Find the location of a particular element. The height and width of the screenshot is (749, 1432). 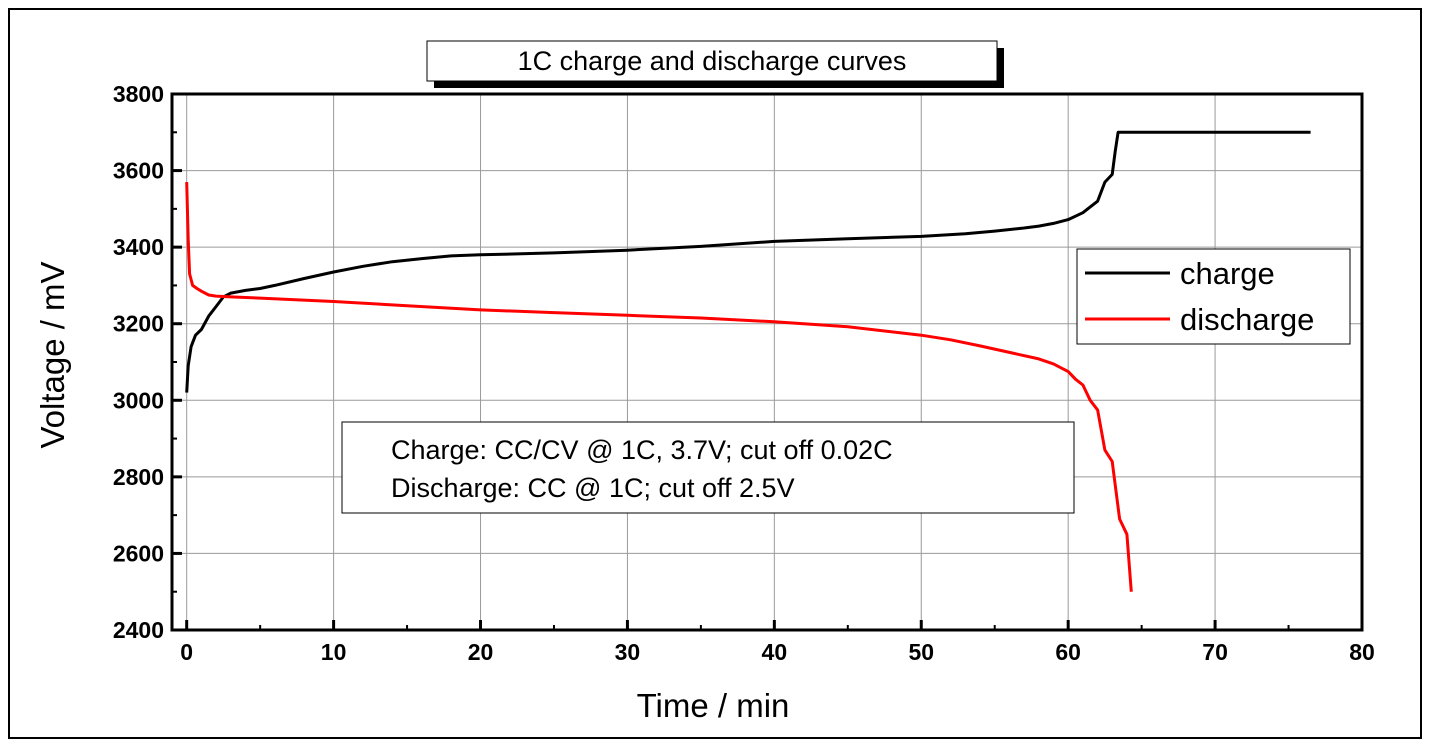

x-tick-label: 60 is located at coordinates (1068, 652).